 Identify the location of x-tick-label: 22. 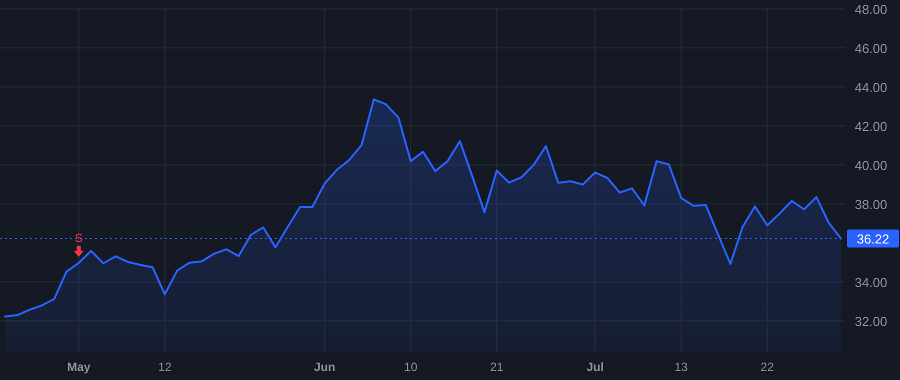
(767, 367).